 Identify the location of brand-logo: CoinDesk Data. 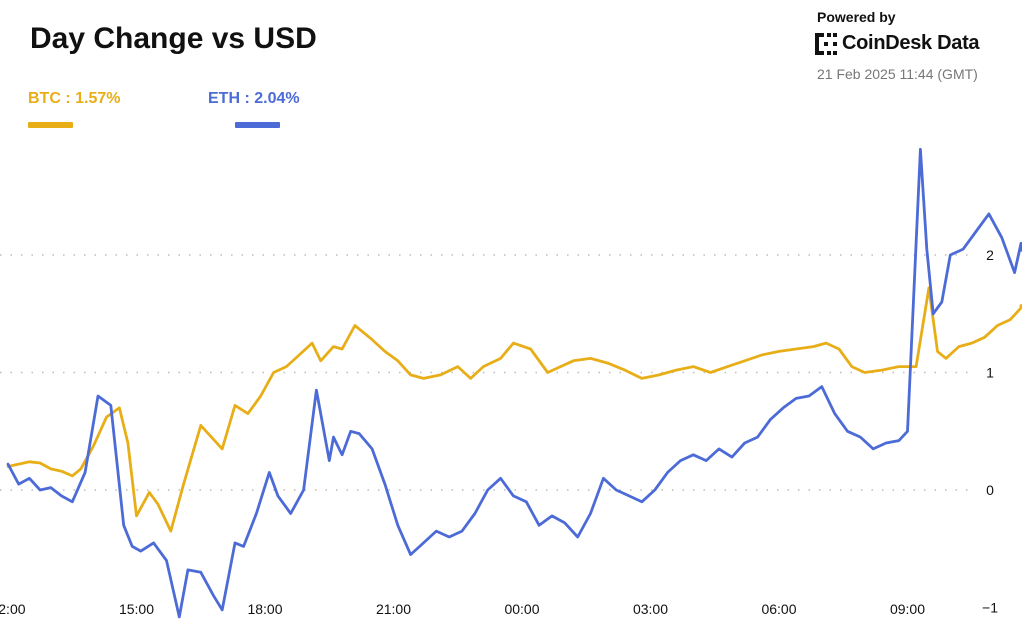
(897, 43).